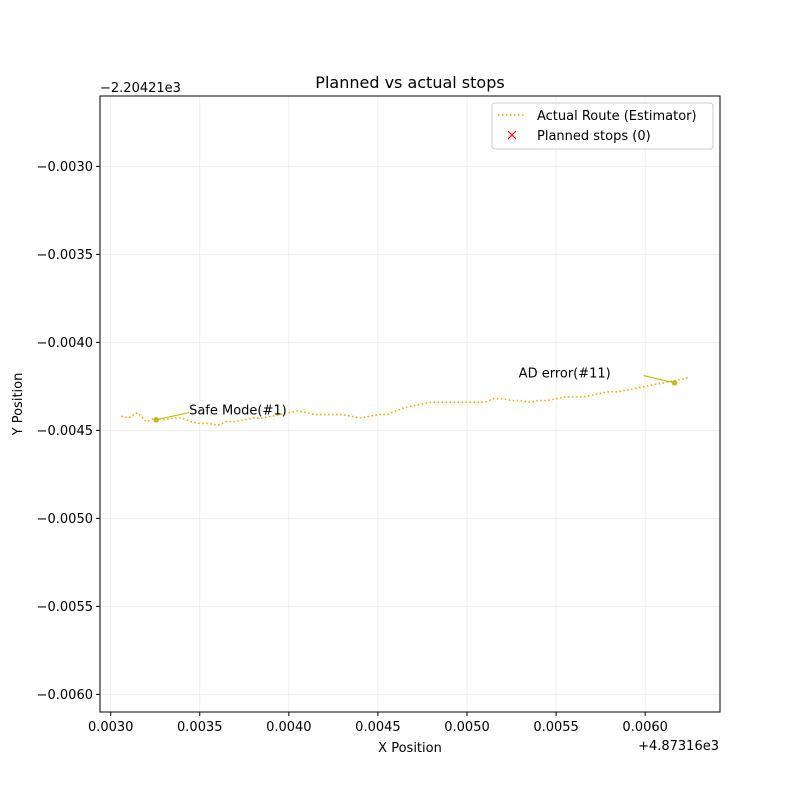 The height and width of the screenshot is (800, 800). Describe the element at coordinates (65, 167) in the screenshot. I see `y-tick-label: −0.0030` at that location.